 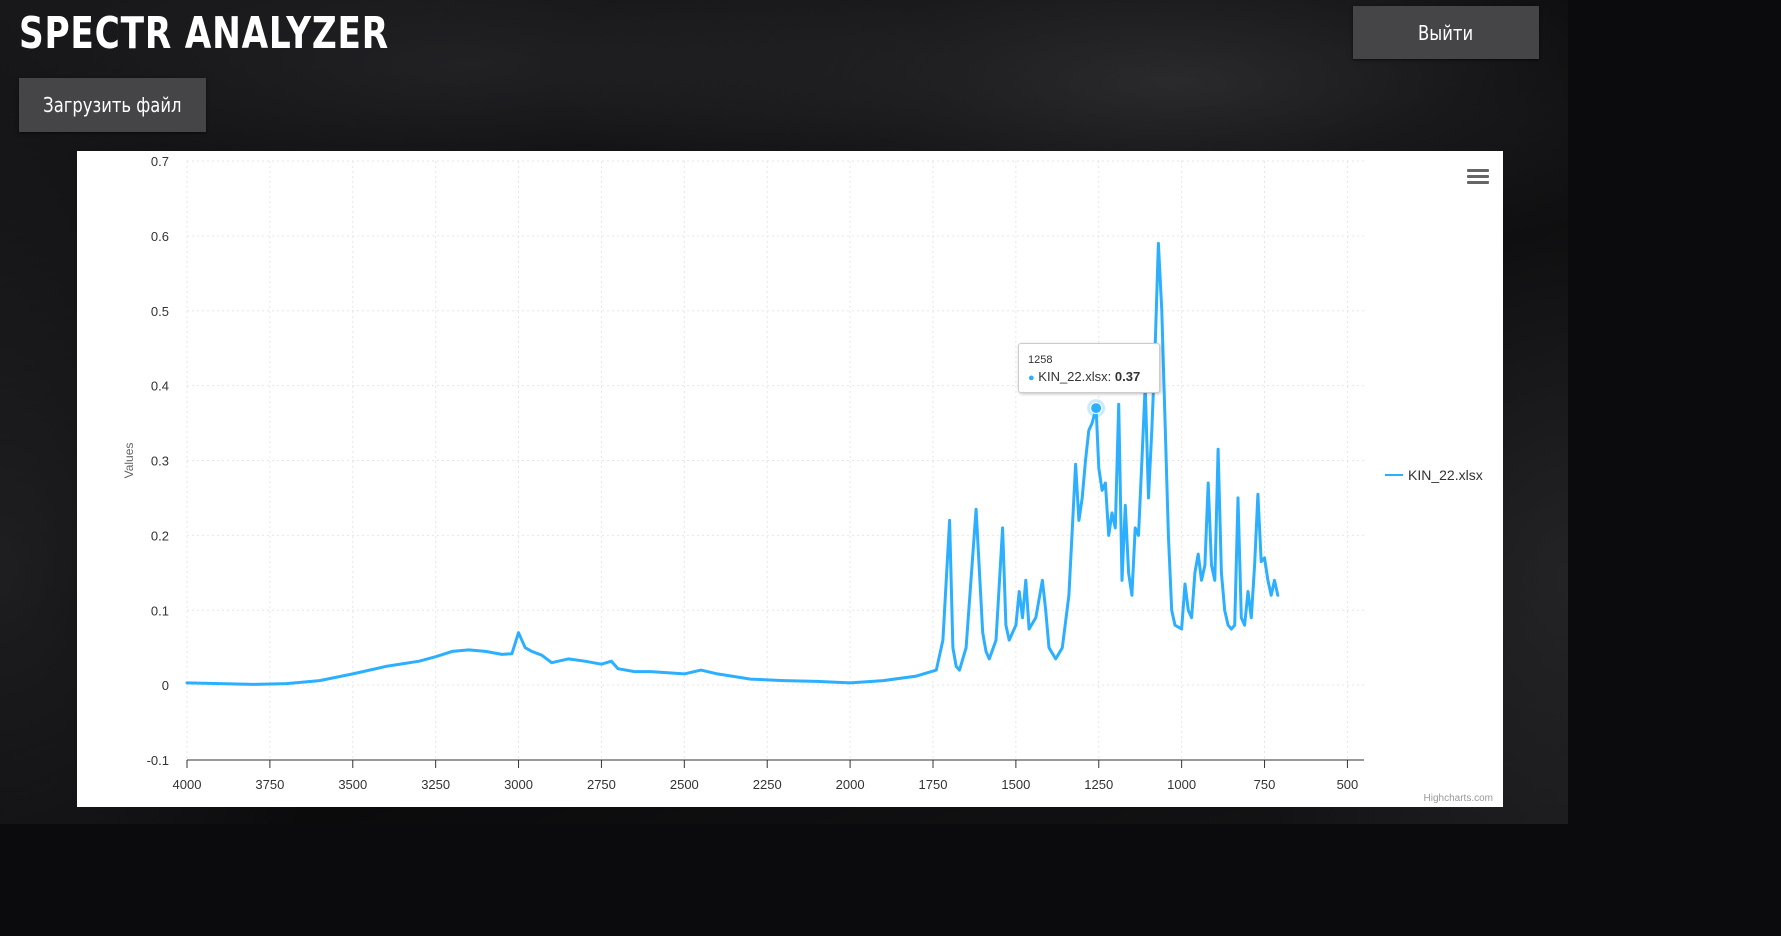 What do you see at coordinates (160, 236) in the screenshot?
I see `y-tick-label: 0.6` at bounding box center [160, 236].